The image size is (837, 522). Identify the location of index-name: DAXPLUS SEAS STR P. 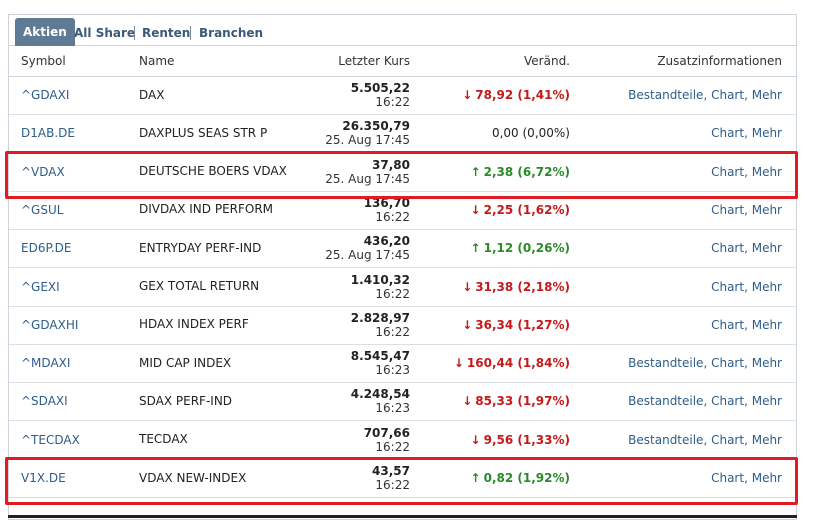
(229, 133).